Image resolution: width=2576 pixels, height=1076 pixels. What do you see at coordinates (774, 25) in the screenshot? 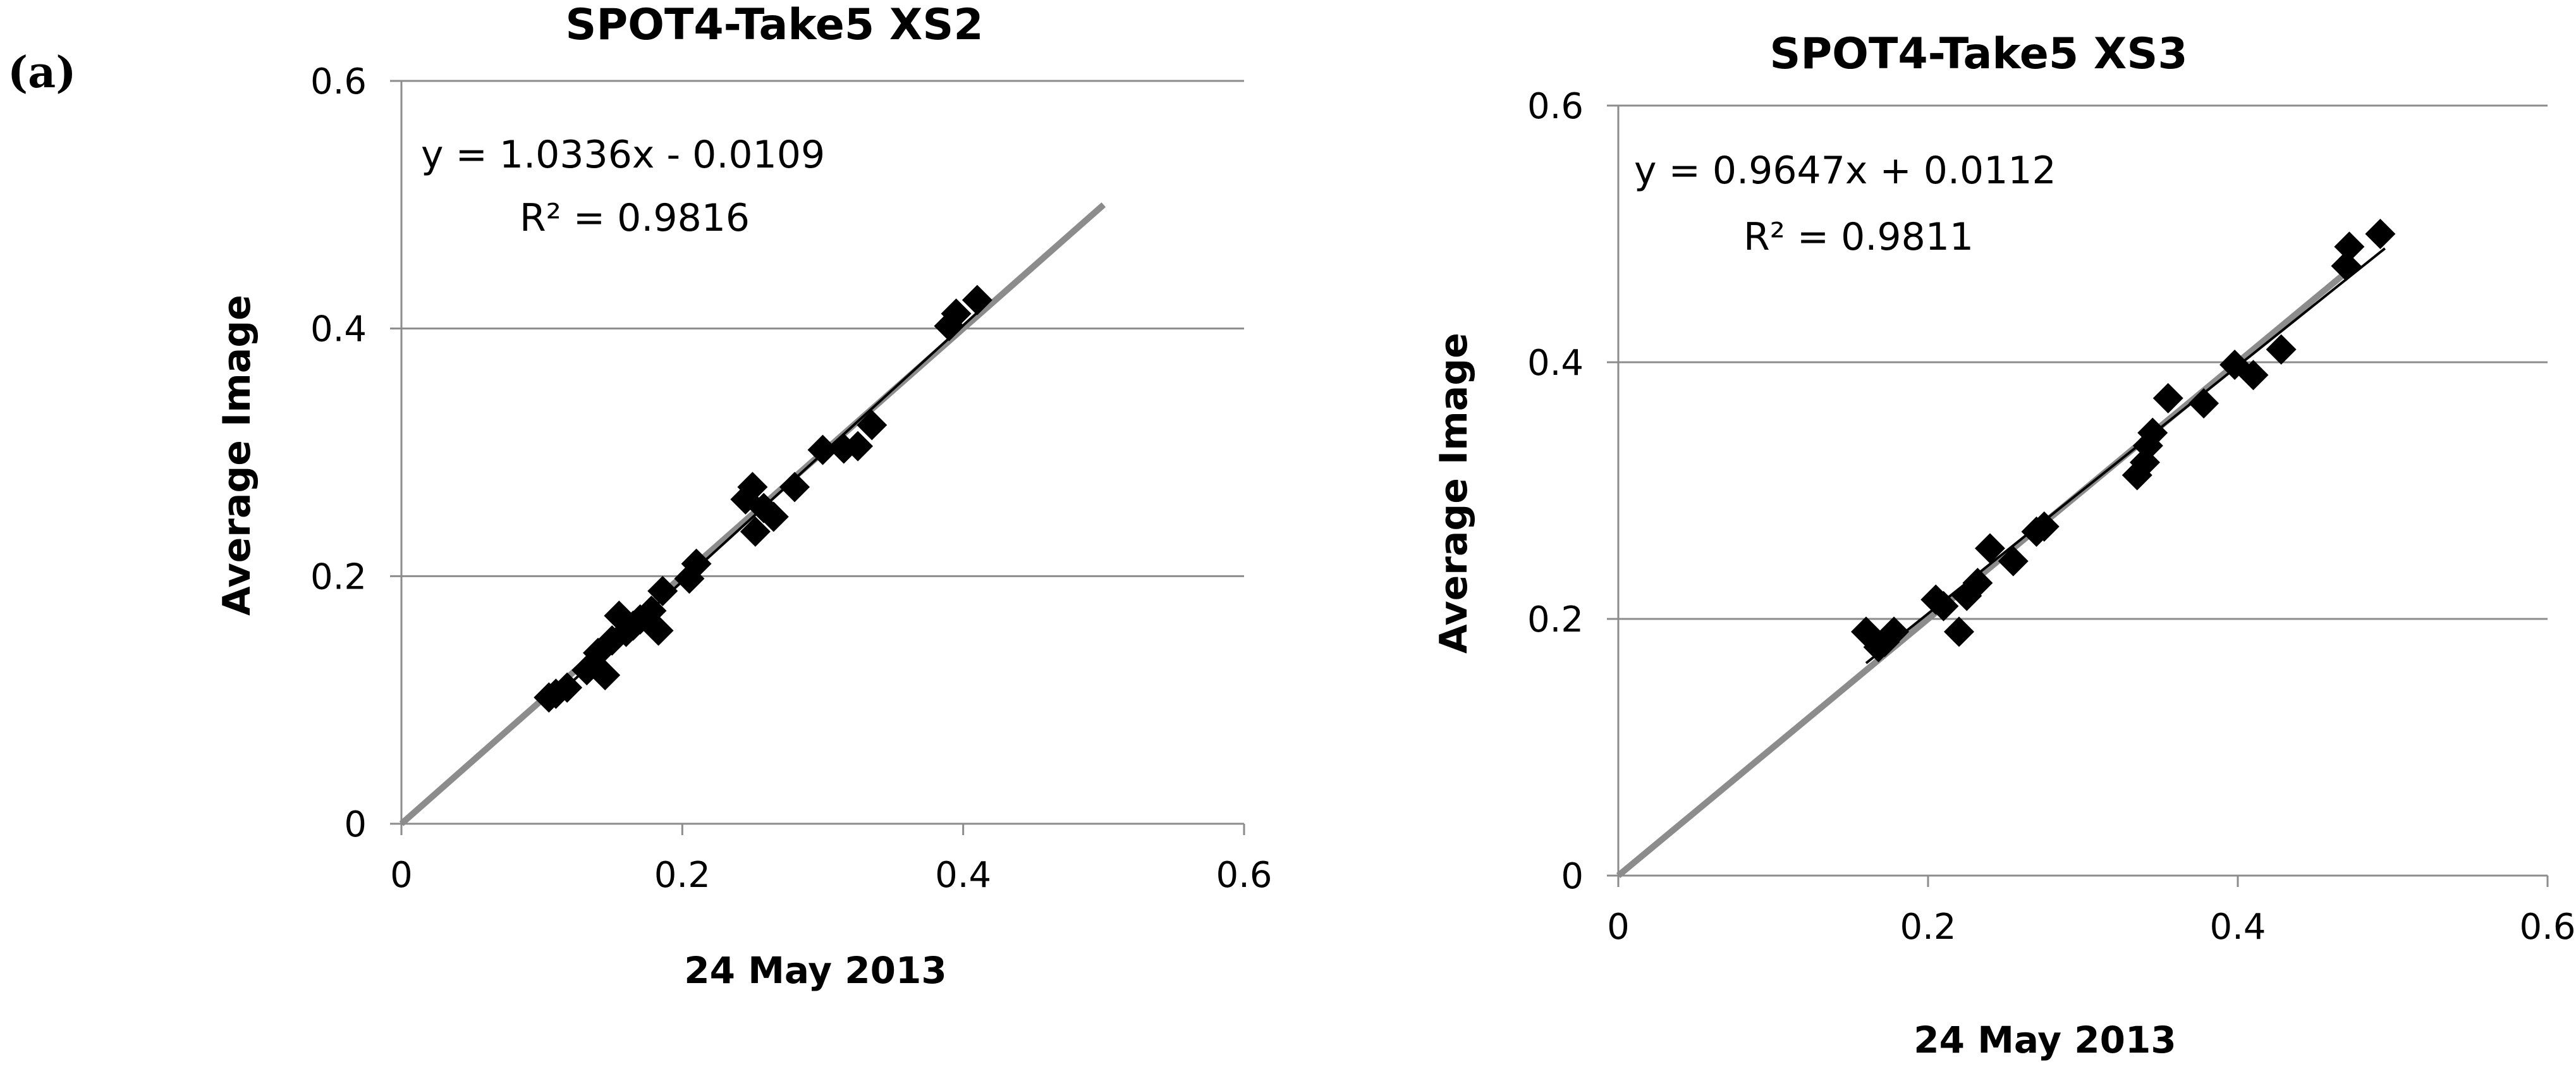
I see `chart-title: SPOT4-Take5 XS2` at bounding box center [774, 25].